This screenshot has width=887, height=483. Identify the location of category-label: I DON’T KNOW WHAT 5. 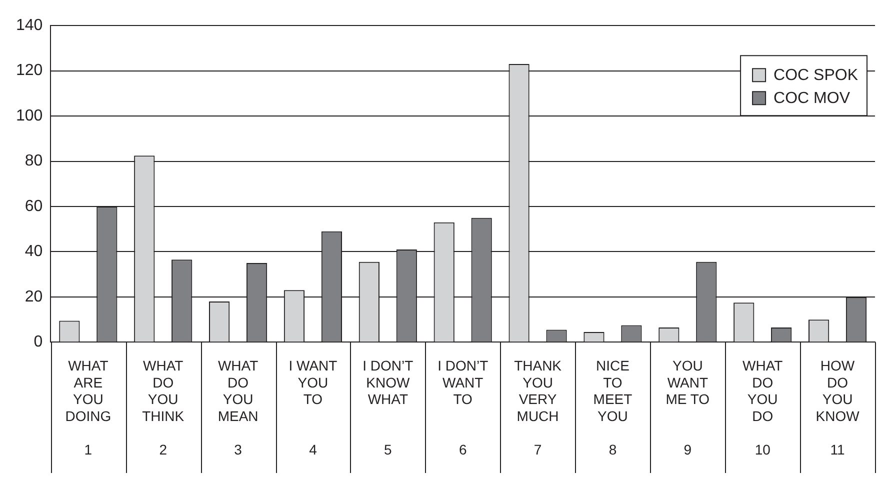
(388, 407).